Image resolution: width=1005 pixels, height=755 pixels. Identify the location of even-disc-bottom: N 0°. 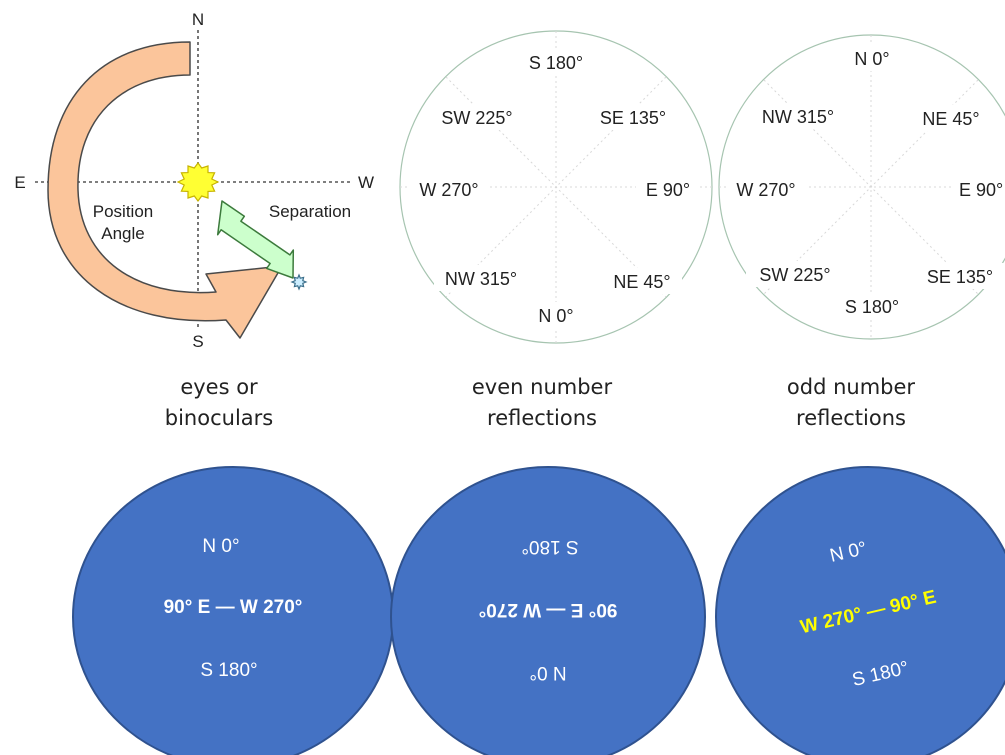
(547, 672).